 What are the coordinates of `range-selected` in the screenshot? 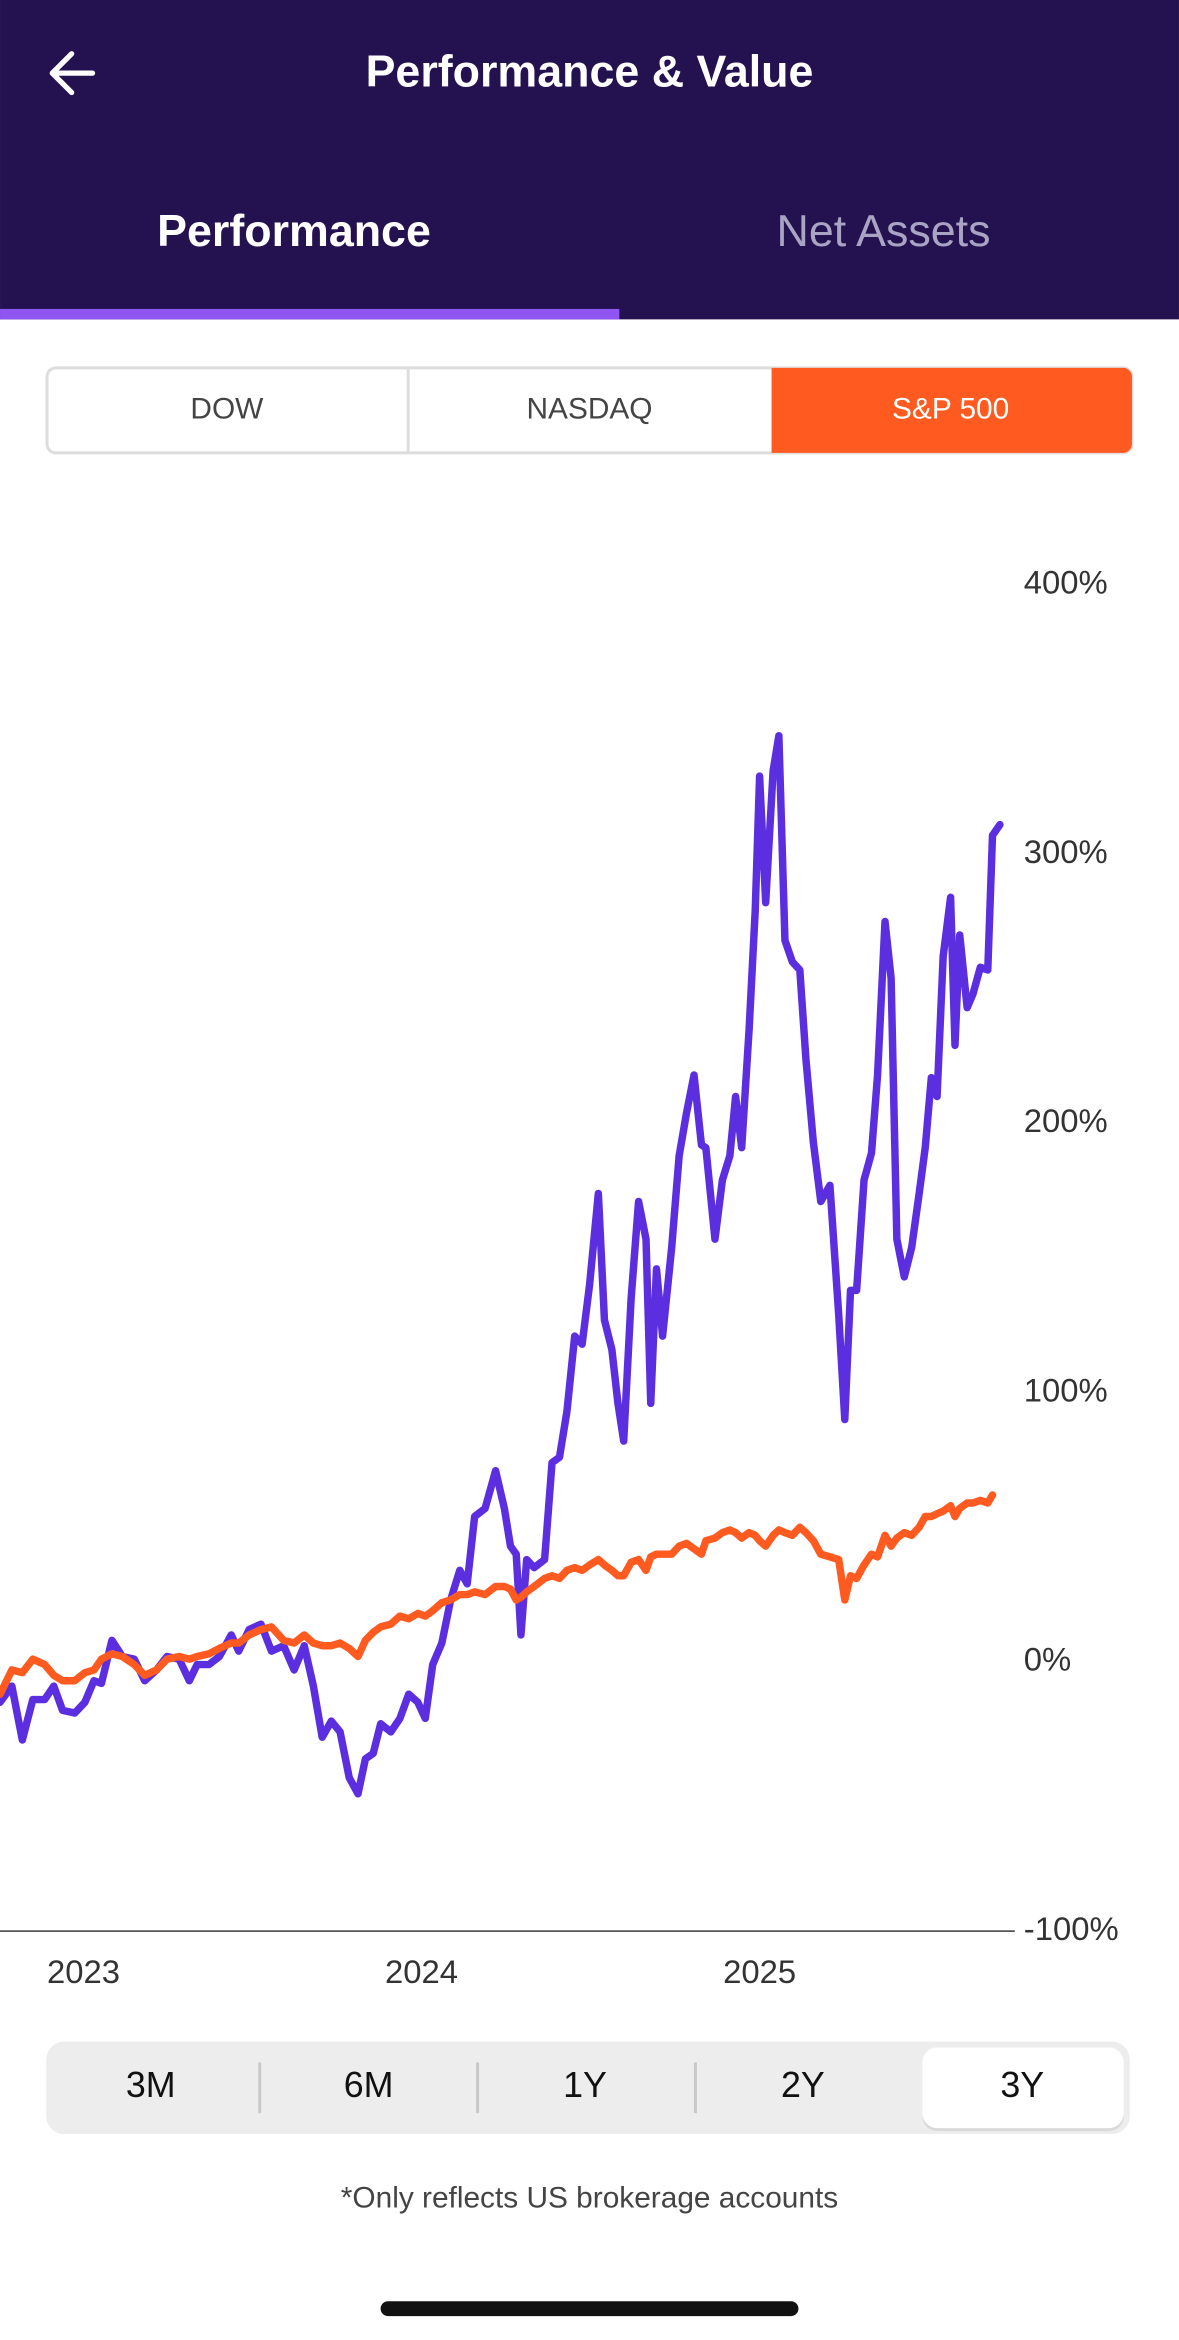 It's located at (1023, 2088).